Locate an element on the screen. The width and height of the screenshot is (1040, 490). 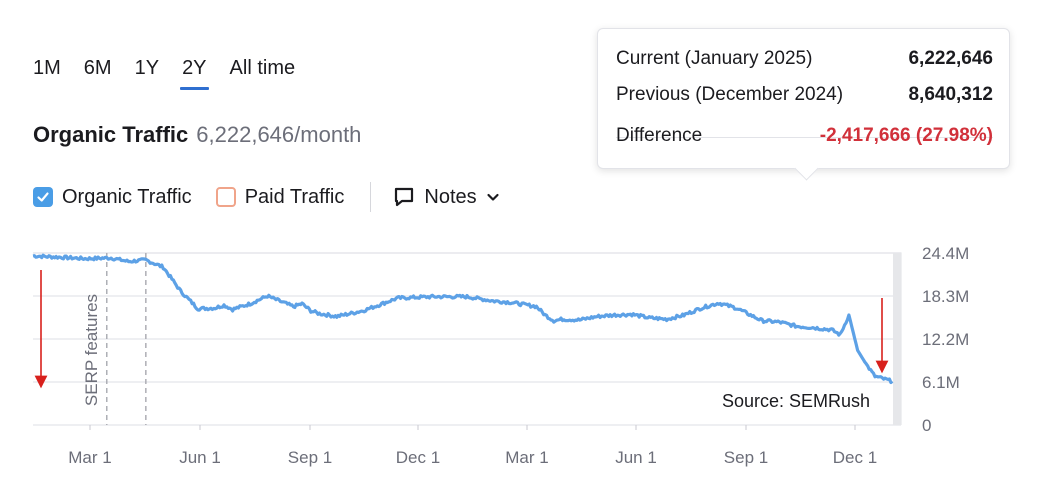
previous-row: Previous (December 2024) 8,640,312 is located at coordinates (804, 95).